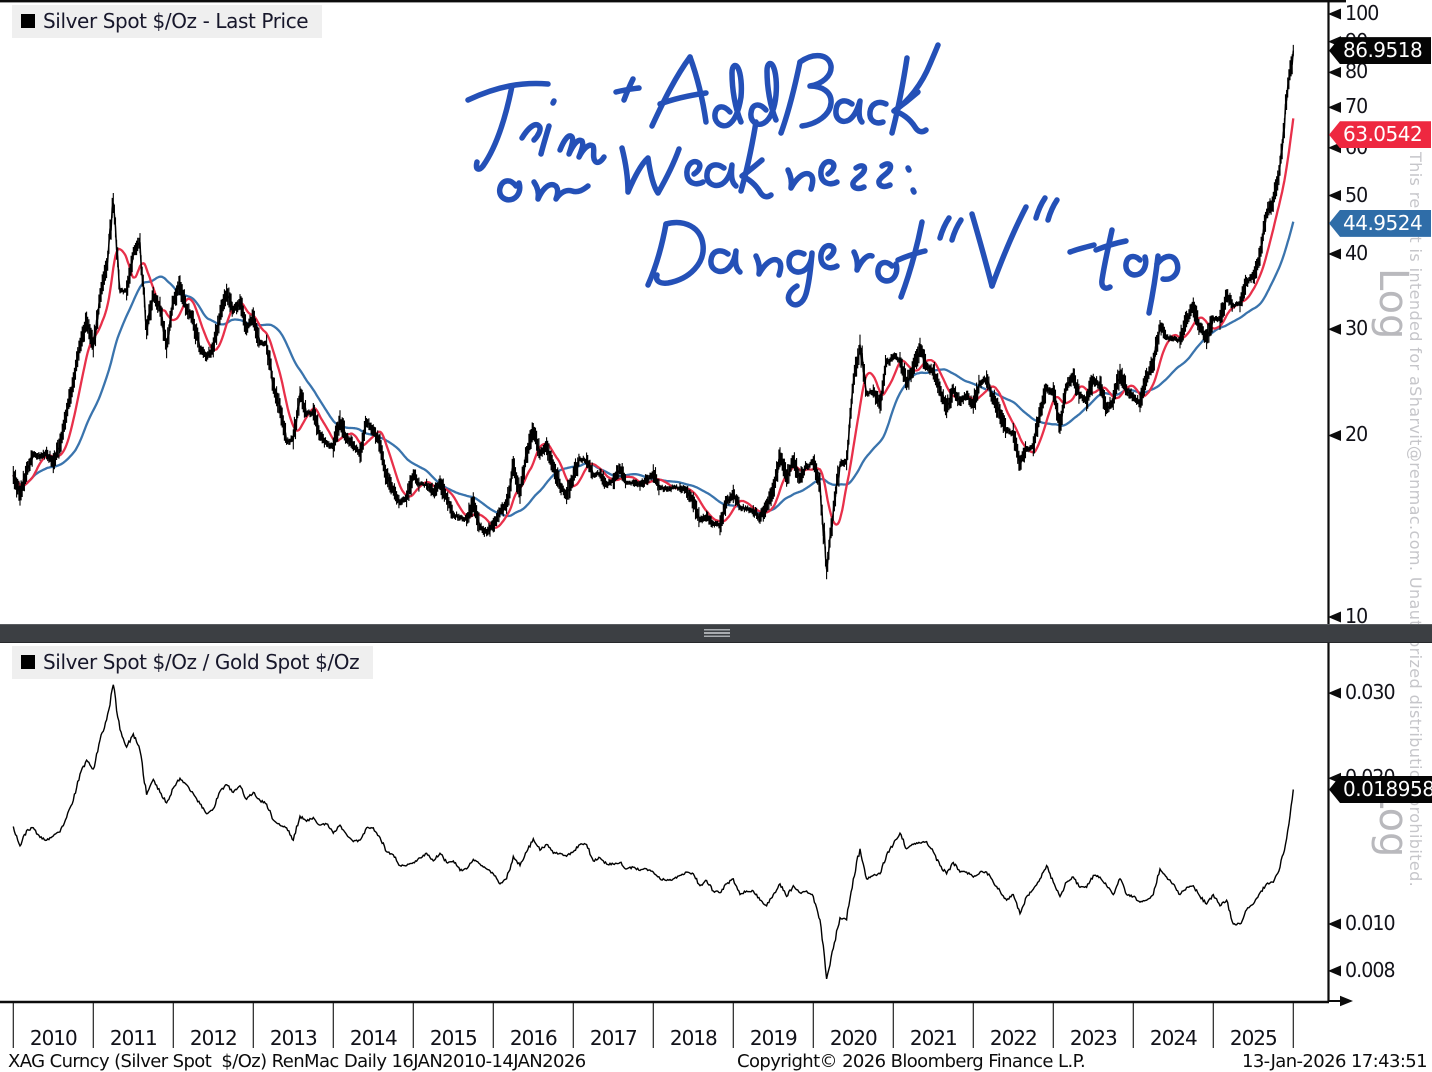 Image resolution: width=1432 pixels, height=1072 pixels. I want to click on legend-silver-last-price: Silver Spot $/Oz - Last Price, so click(167, 21).